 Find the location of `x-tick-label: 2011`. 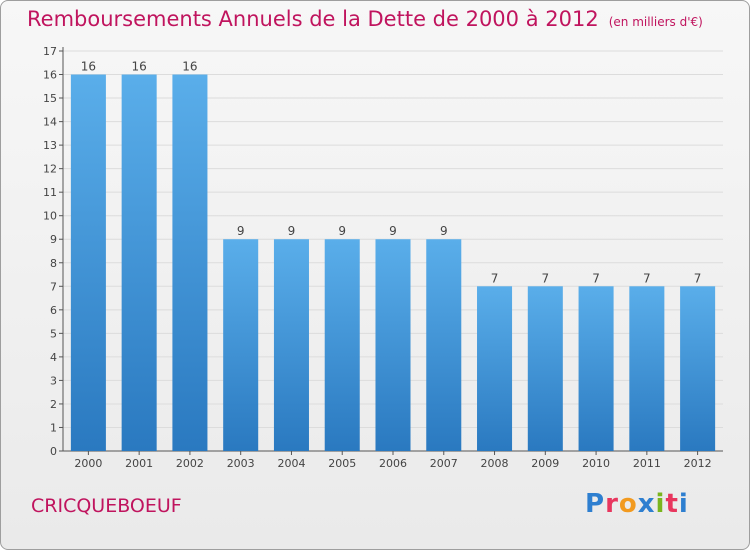

x-tick-label: 2011 is located at coordinates (647, 463).